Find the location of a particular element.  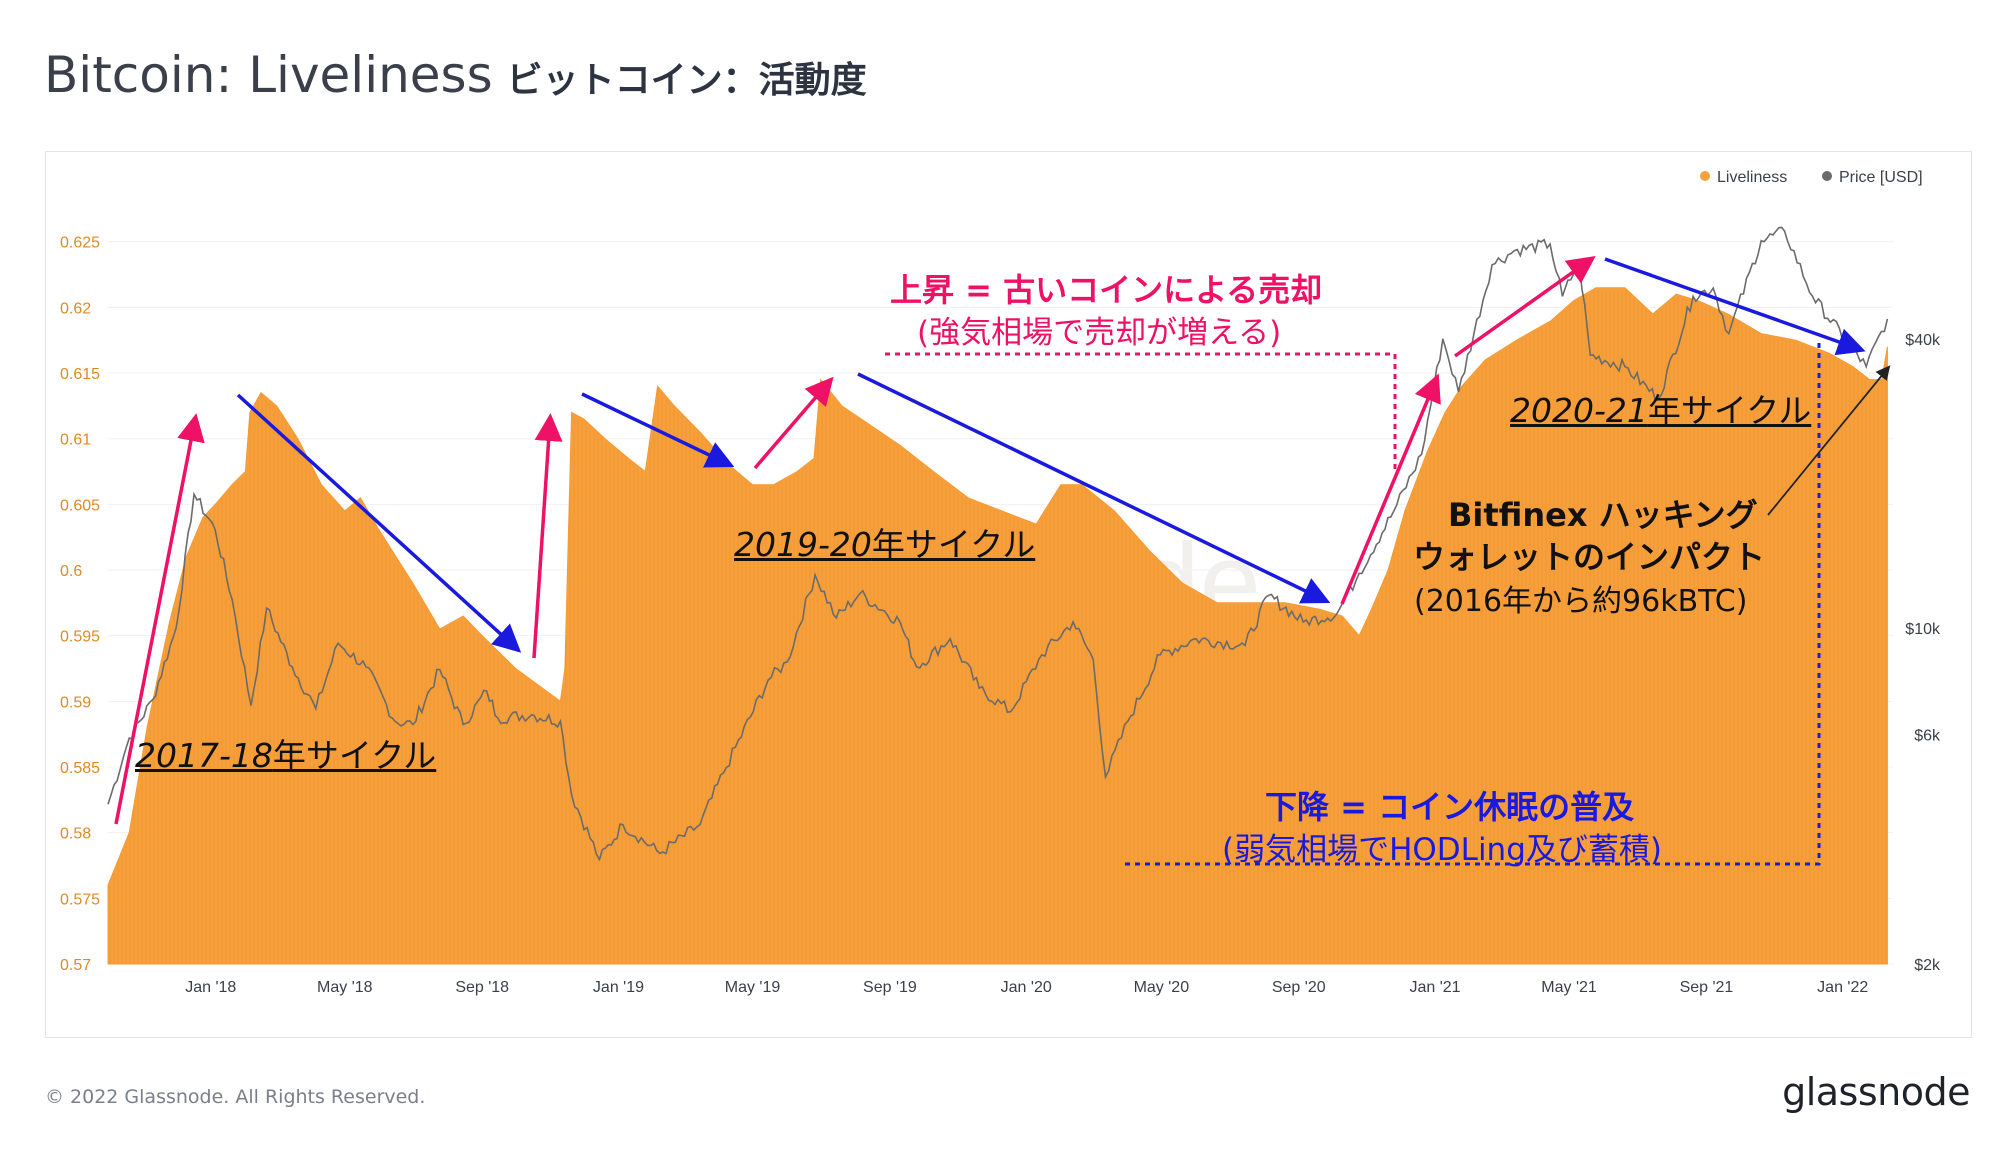

page-title: Bitcoin: Liveliness ビットコイン：活動度 is located at coordinates (455, 75).